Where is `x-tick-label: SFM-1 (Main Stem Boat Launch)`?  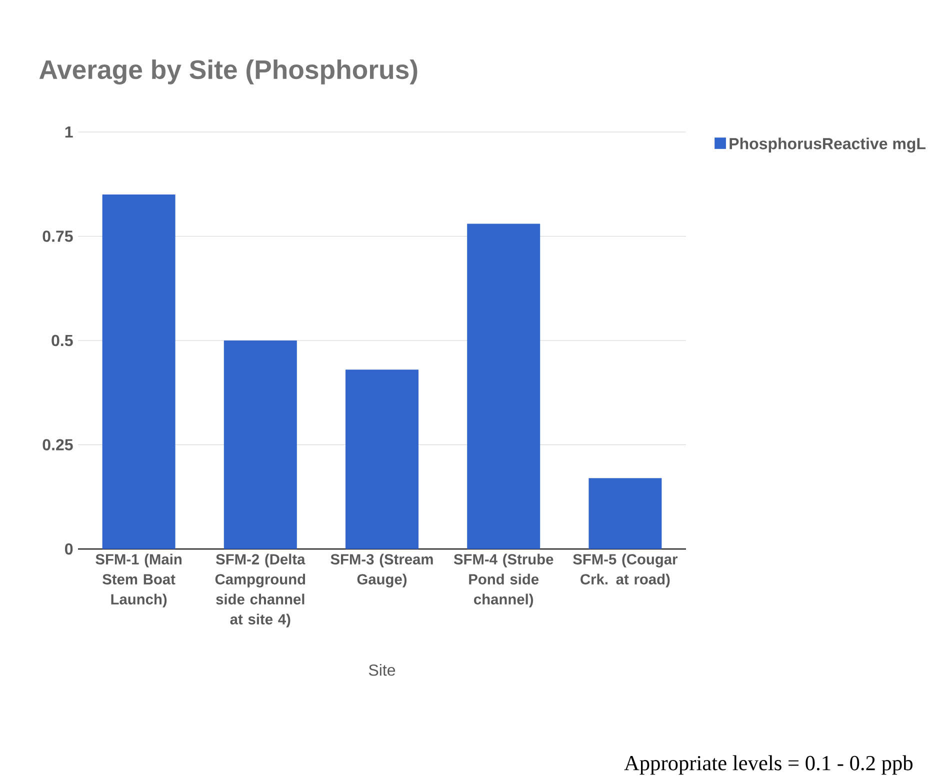
x-tick-label: SFM-1 (Main Stem Boat Launch) is located at coordinates (139, 581).